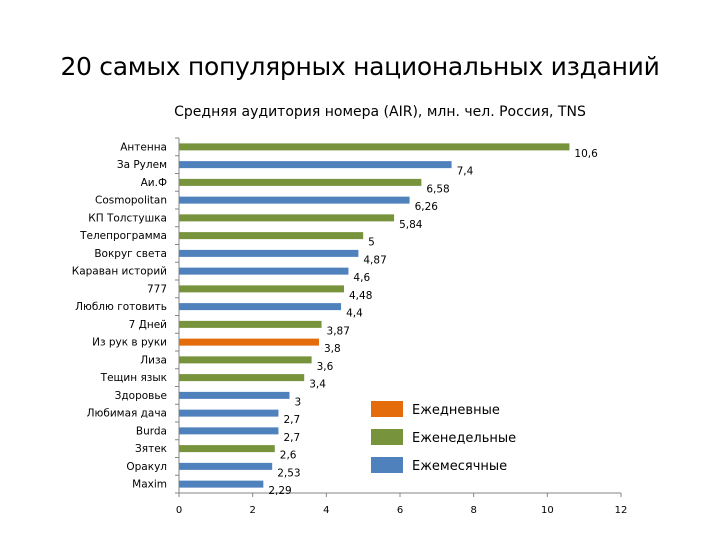  What do you see at coordinates (153, 360) in the screenshot?
I see `category-label: Лиза` at bounding box center [153, 360].